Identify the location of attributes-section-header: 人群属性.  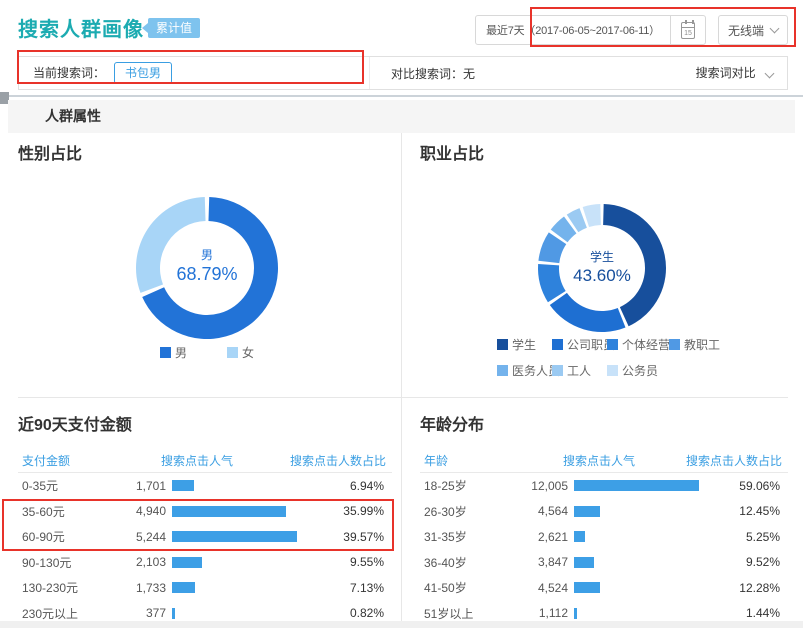
(401, 116).